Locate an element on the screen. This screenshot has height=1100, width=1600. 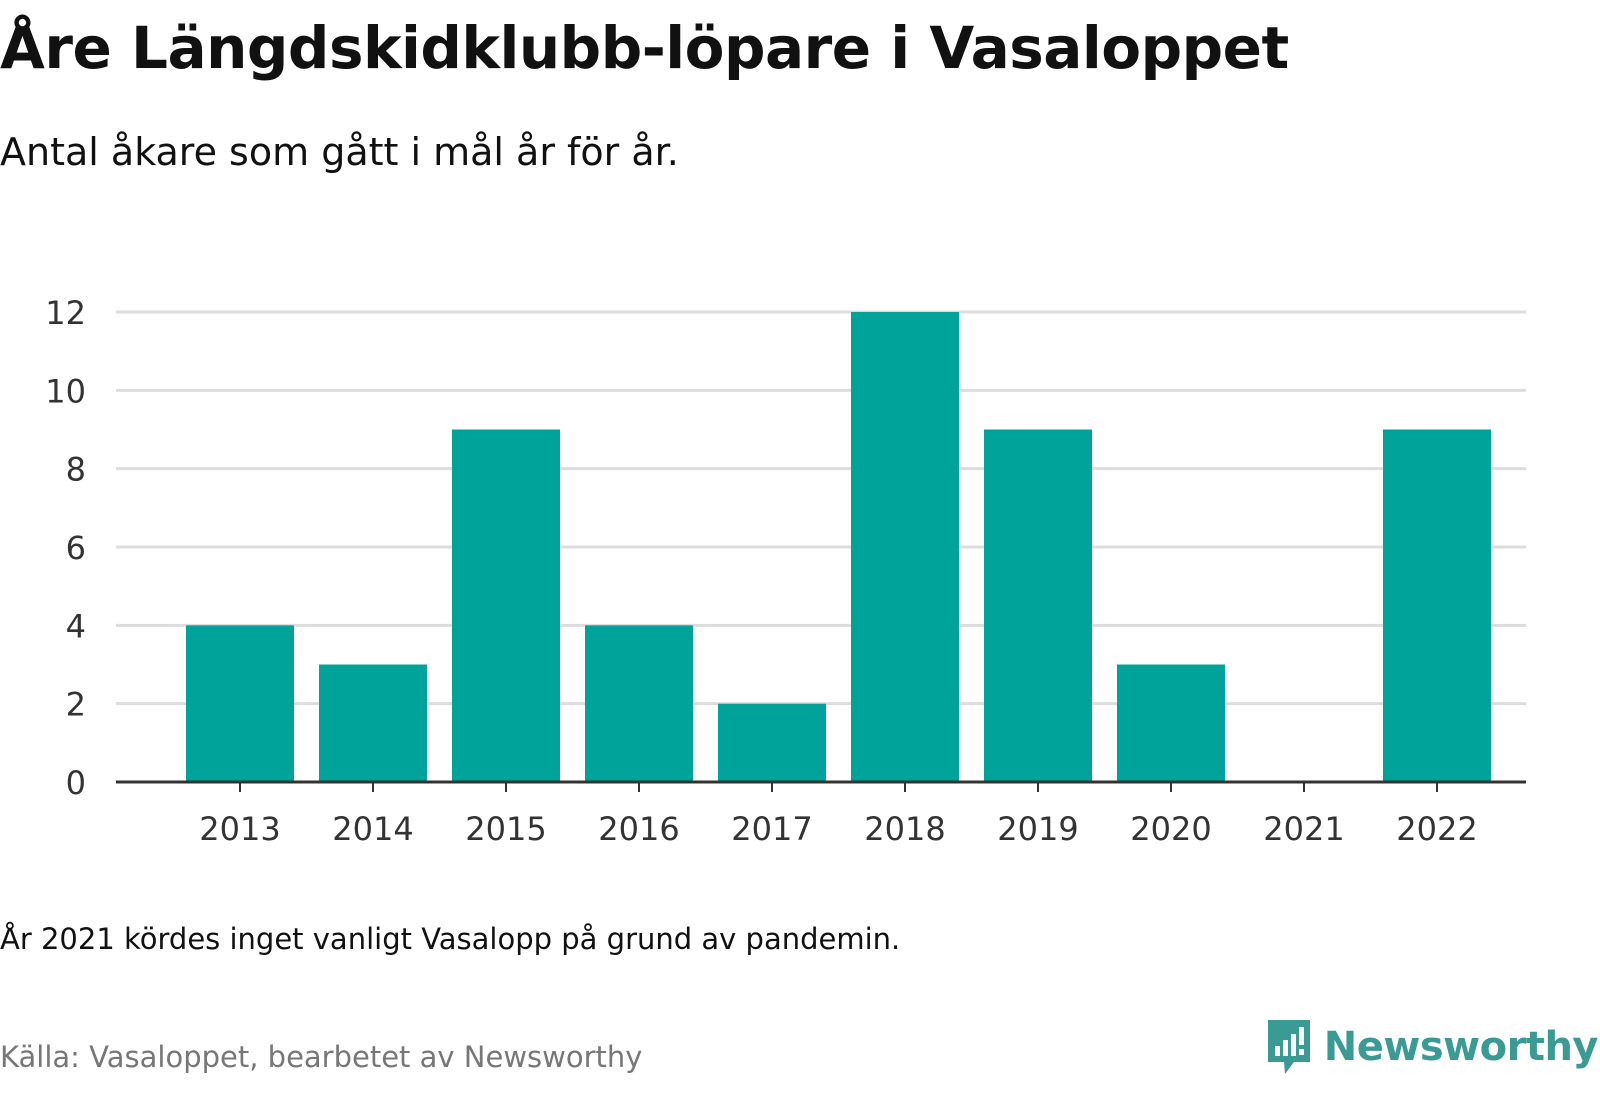
x-tick-label: 2020 is located at coordinates (1170, 829).